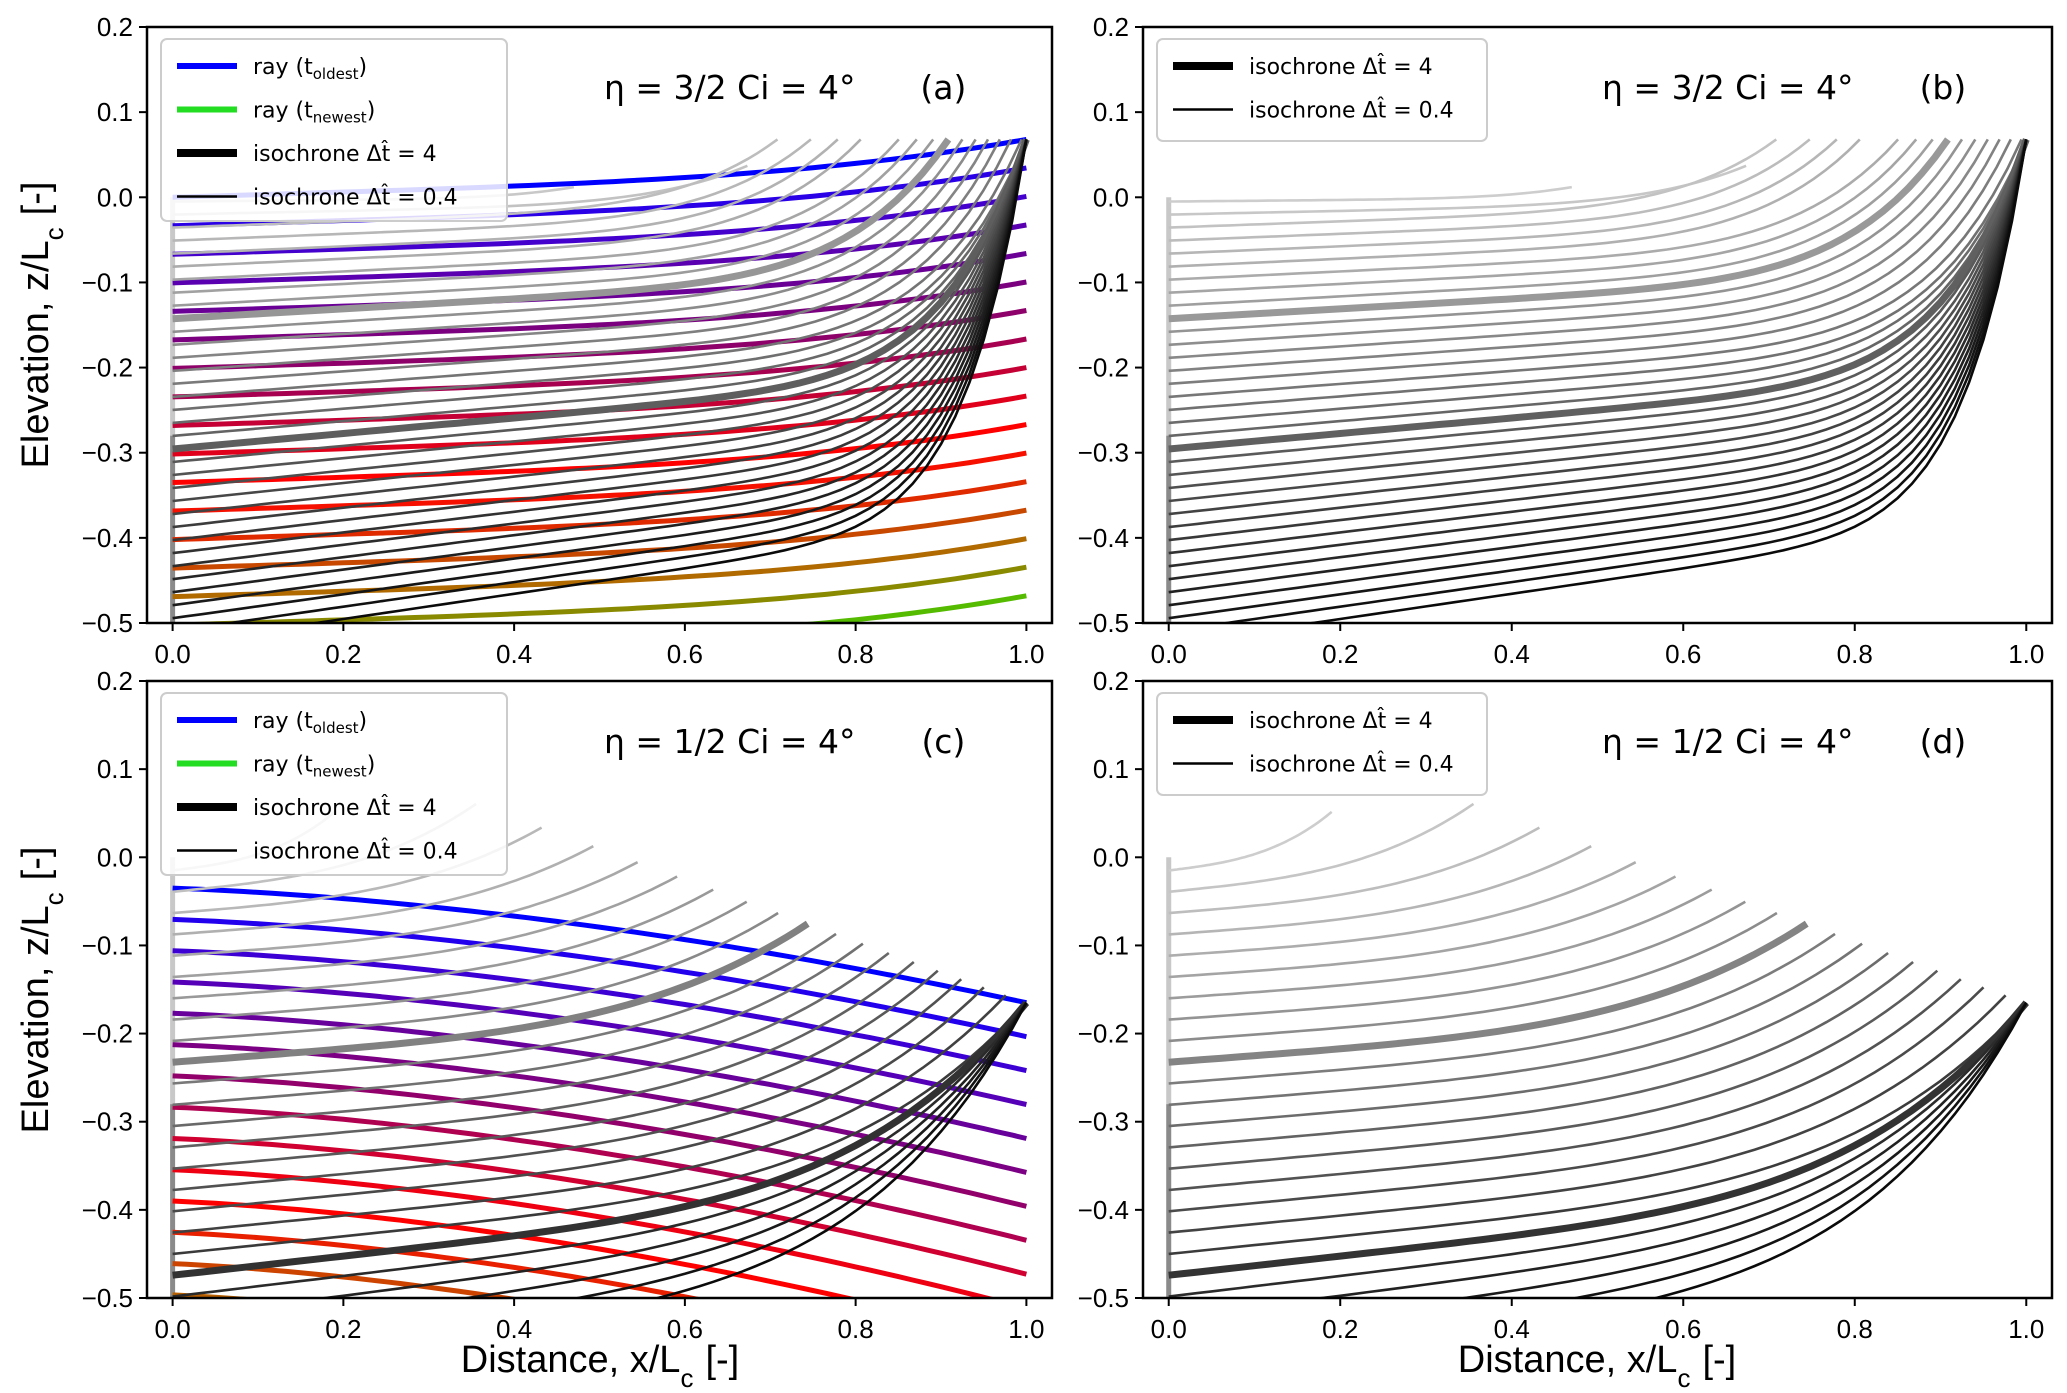 The image size is (2067, 1393). What do you see at coordinates (943, 741) in the screenshot?
I see `panel-label: (c)` at bounding box center [943, 741].